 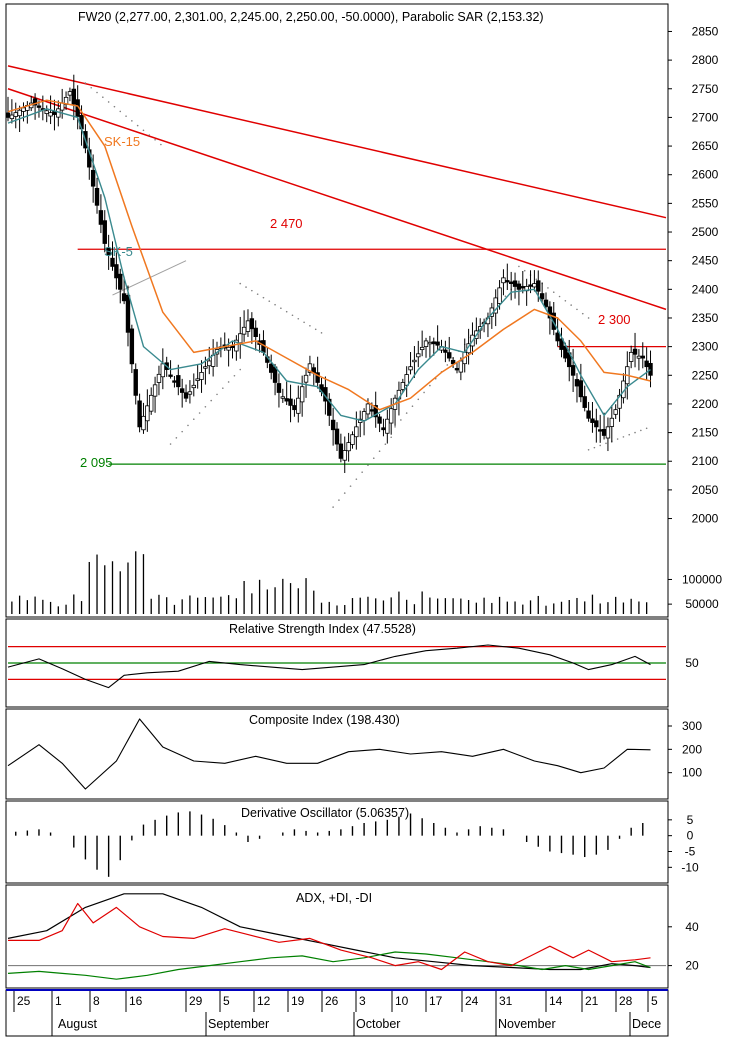 I want to click on price-tick-label: 2050, so click(x=705, y=490).